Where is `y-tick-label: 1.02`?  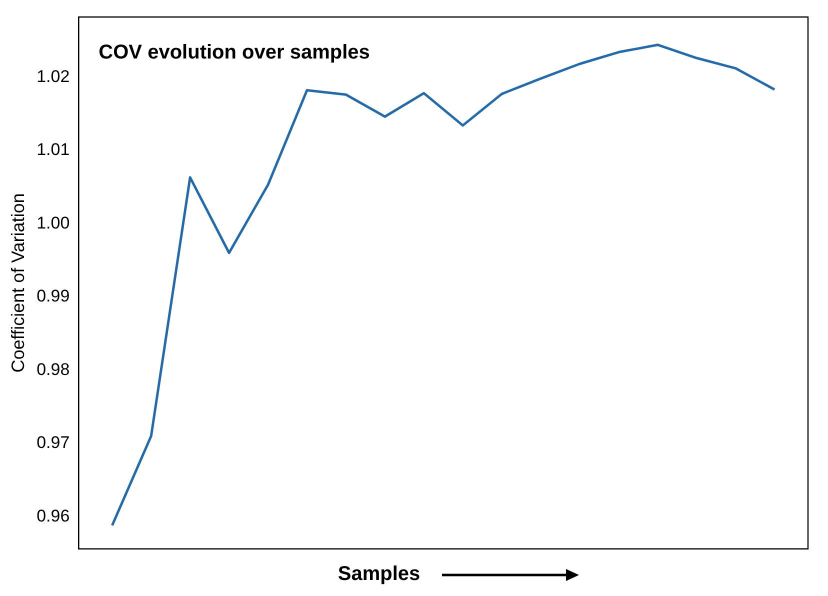 y-tick-label: 1.02 is located at coordinates (53, 76).